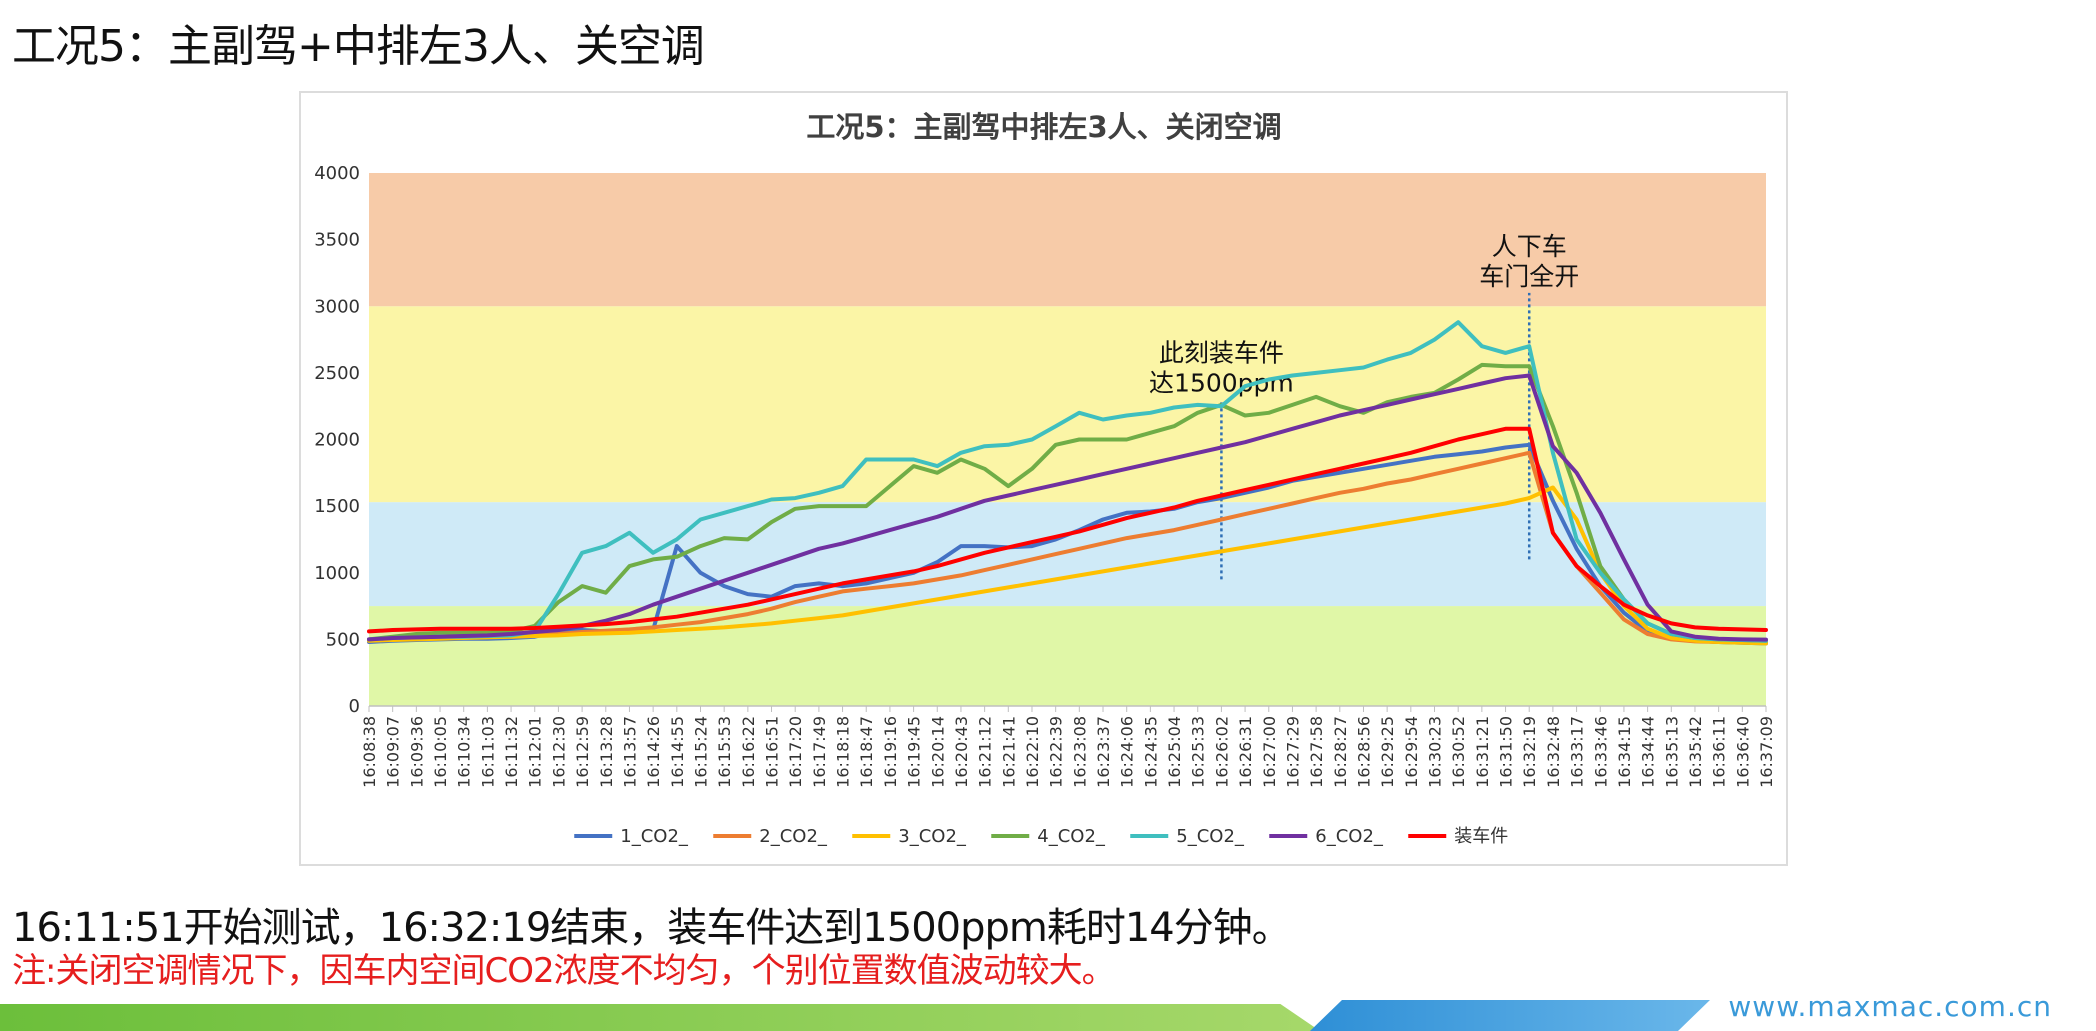 The height and width of the screenshot is (1031, 2096). I want to click on x-tick-label: 16:35:13, so click(1671, 752).